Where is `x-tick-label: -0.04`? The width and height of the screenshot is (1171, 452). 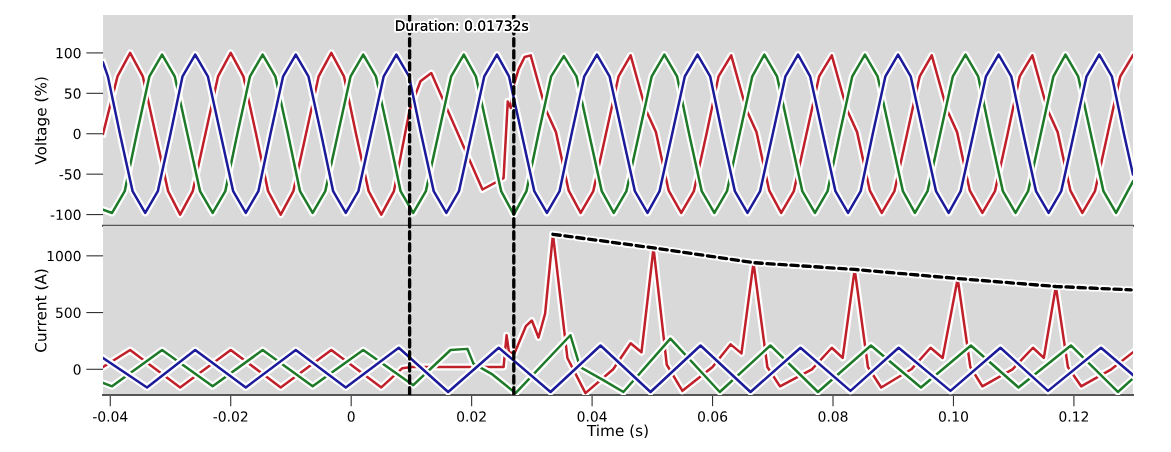 x-tick-label: -0.04 is located at coordinates (110, 416).